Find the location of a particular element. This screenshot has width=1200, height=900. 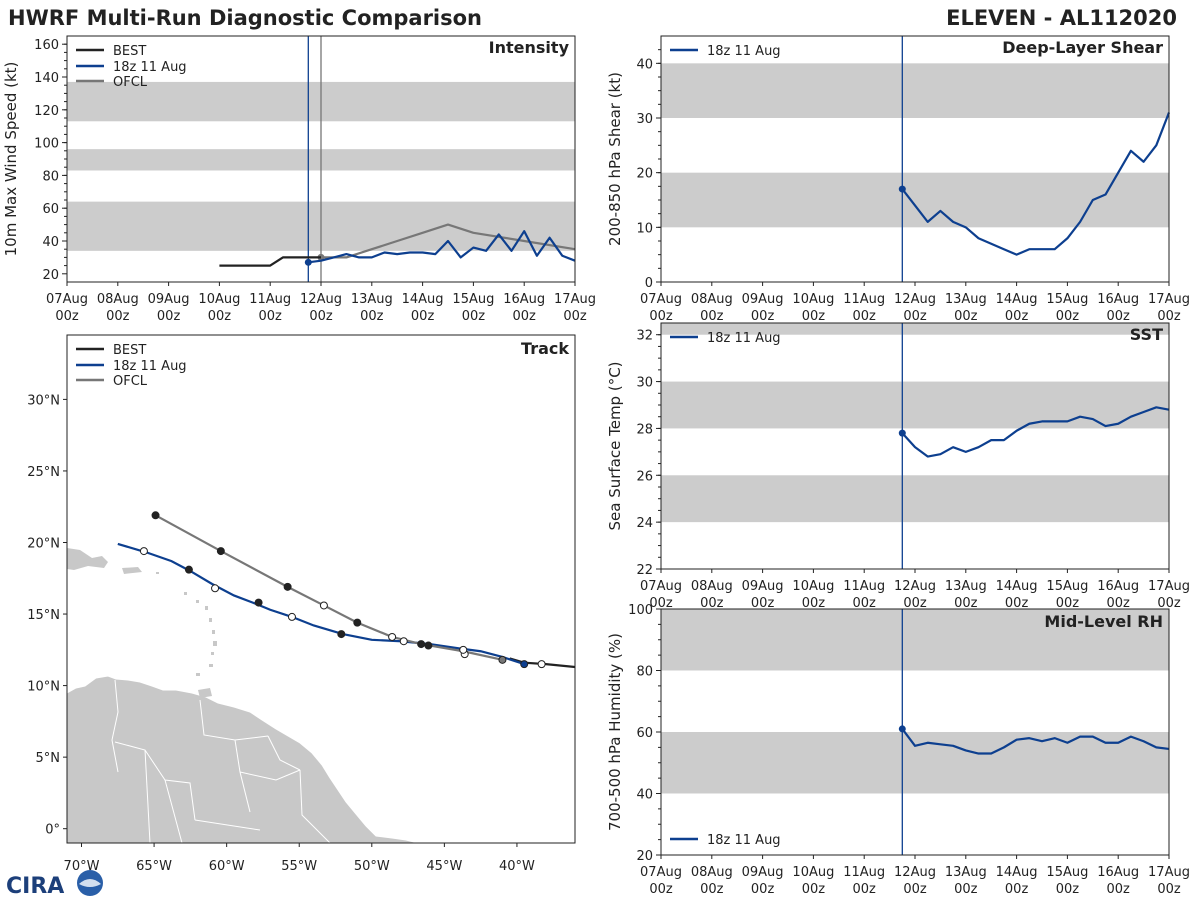

y-tick-label: 30 is located at coordinates (644, 119).